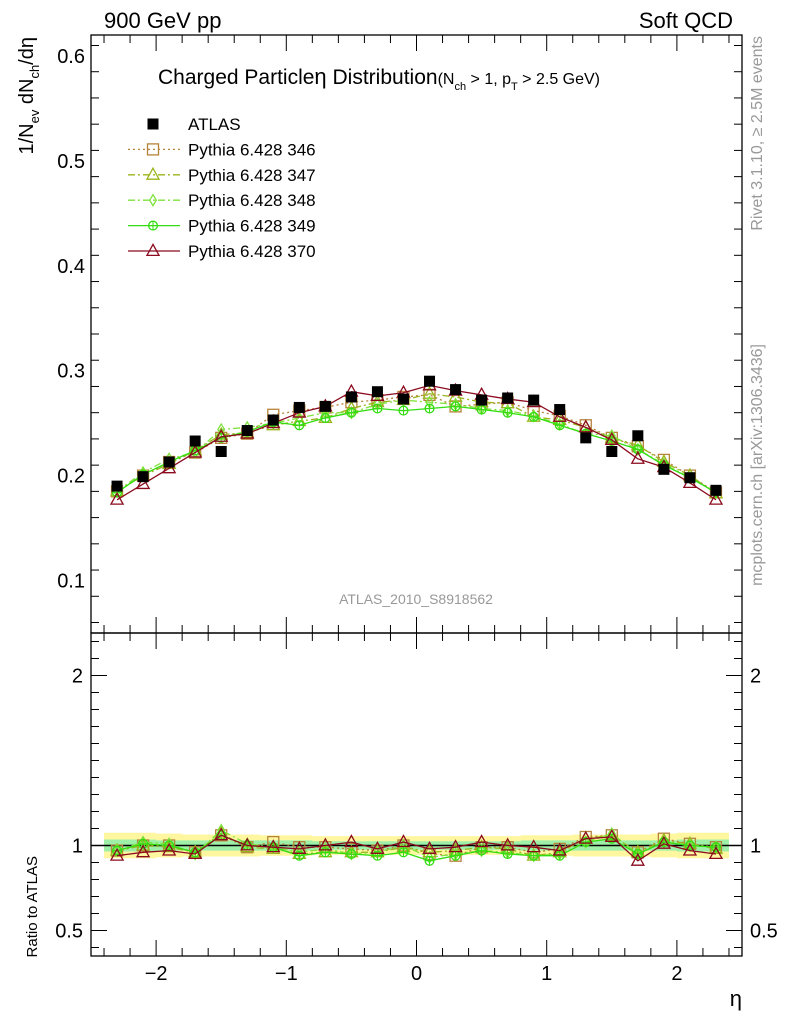 The width and height of the screenshot is (786, 1024). Describe the element at coordinates (764, 932) in the screenshot. I see `ratio-y-tick-label-right: 0.5` at that location.